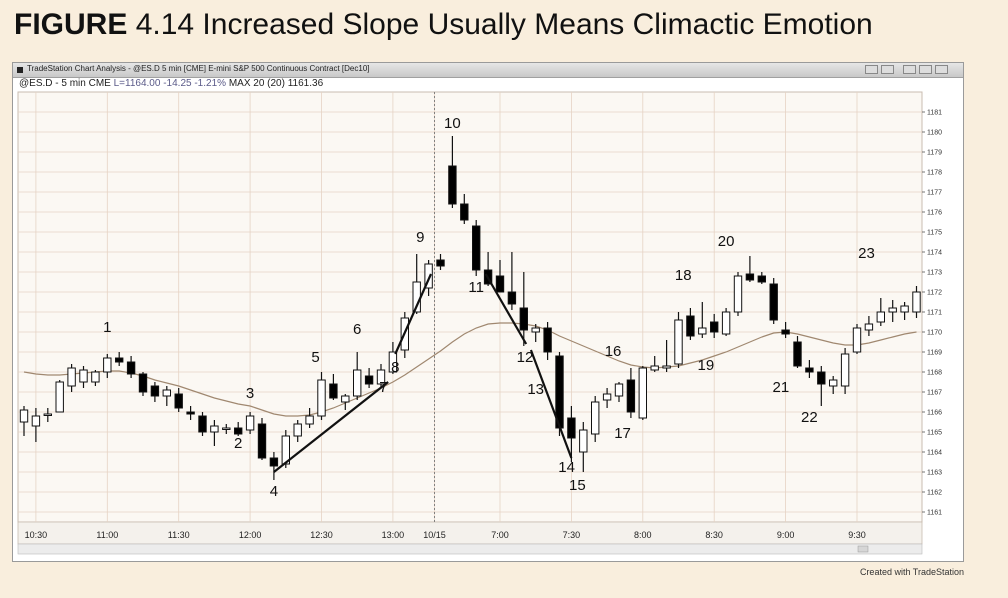 Image resolution: width=1008 pixels, height=598 pixels. What do you see at coordinates (934, 213) in the screenshot?
I see `price-tick-label: 1176` at bounding box center [934, 213].